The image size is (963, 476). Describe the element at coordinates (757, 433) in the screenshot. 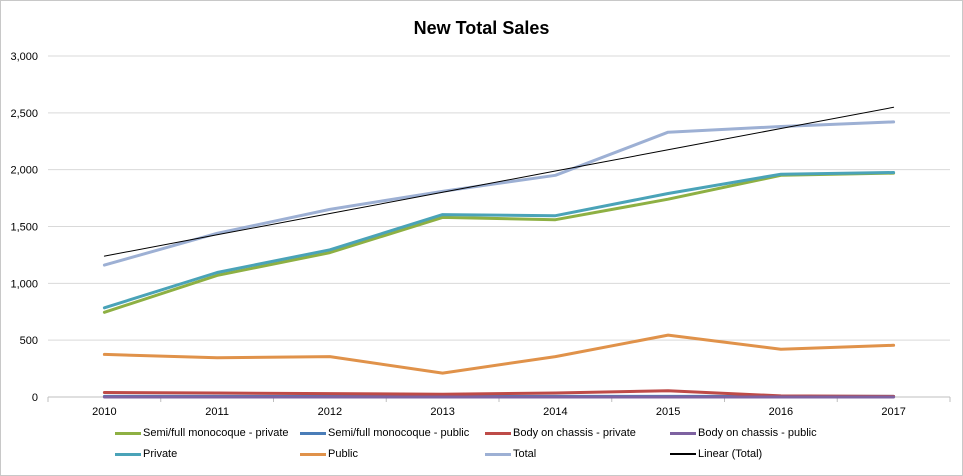

I see `legend-label: Body on chassis - public` at that location.